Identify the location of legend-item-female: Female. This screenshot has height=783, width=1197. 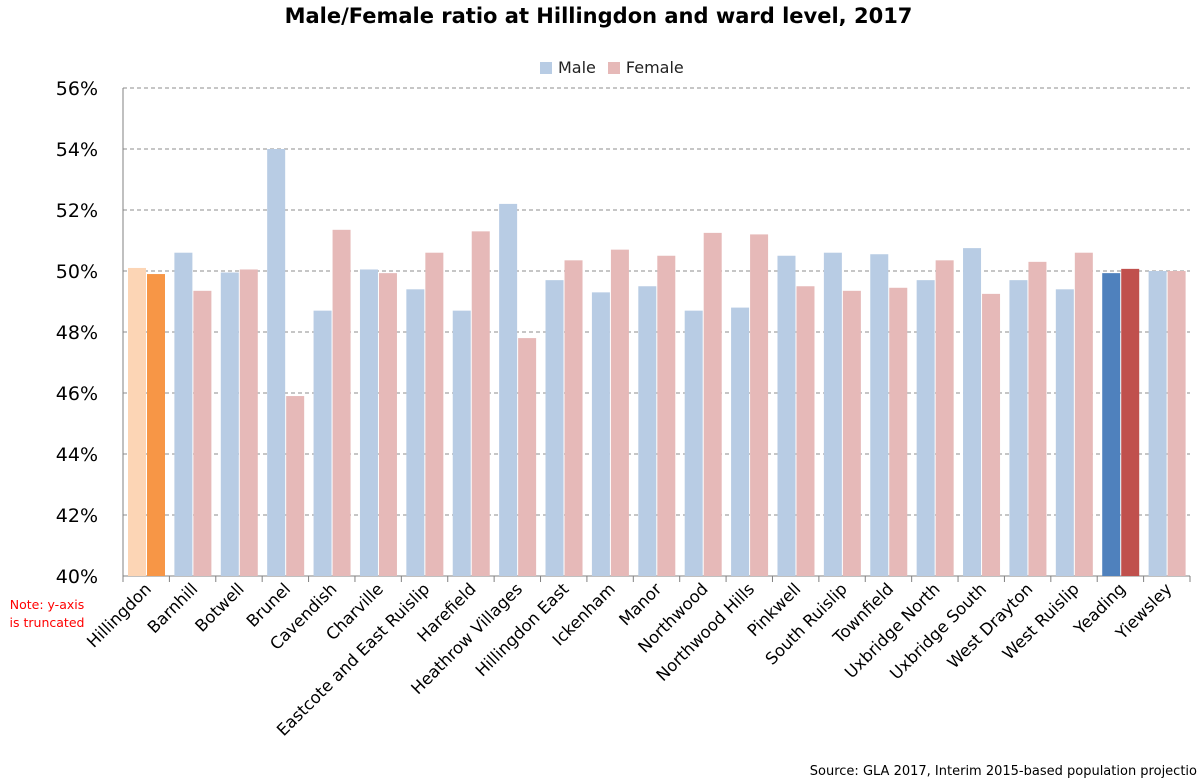
(645, 67).